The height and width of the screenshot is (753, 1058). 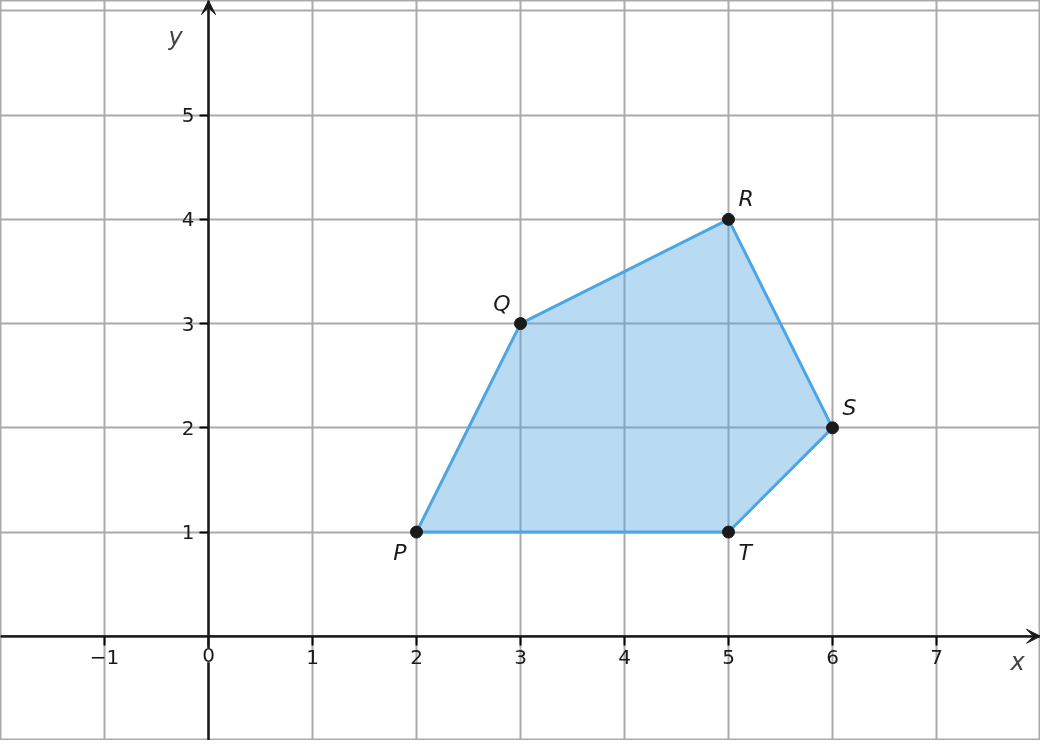 What do you see at coordinates (188, 115) in the screenshot?
I see `y-tick-label: 5` at bounding box center [188, 115].